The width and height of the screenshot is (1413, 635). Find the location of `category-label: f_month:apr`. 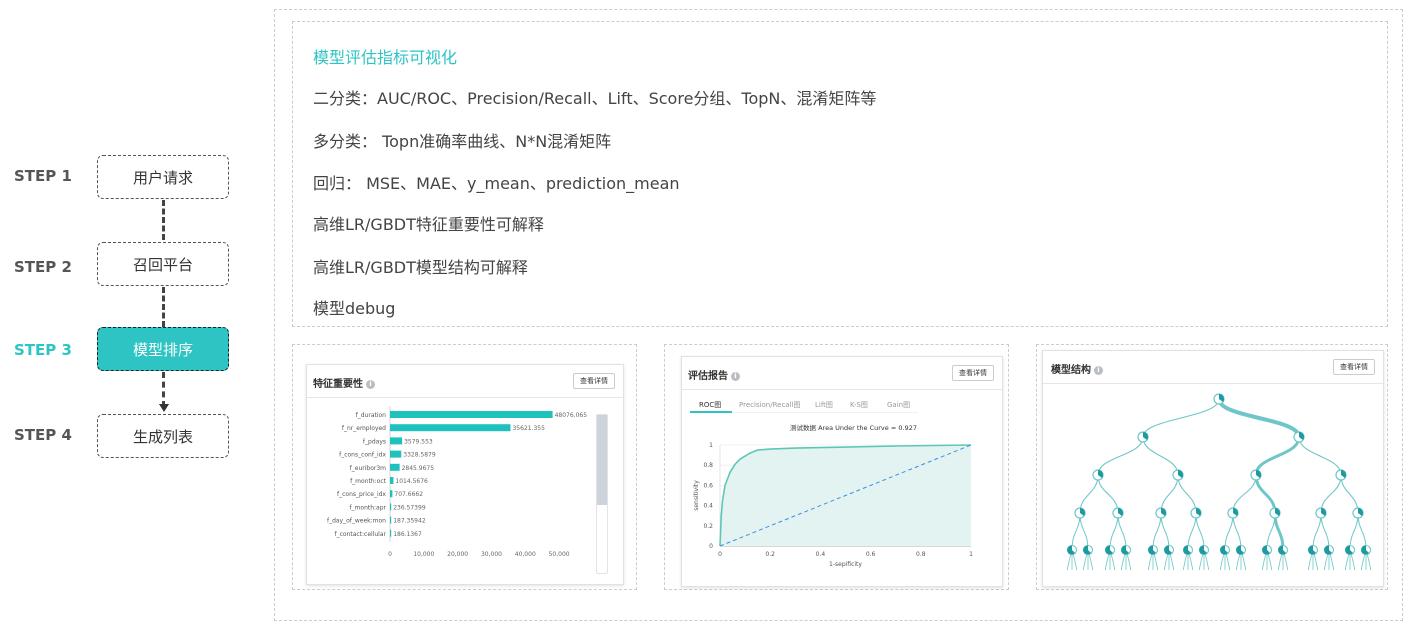

category-label: f_month:apr is located at coordinates (367, 507).